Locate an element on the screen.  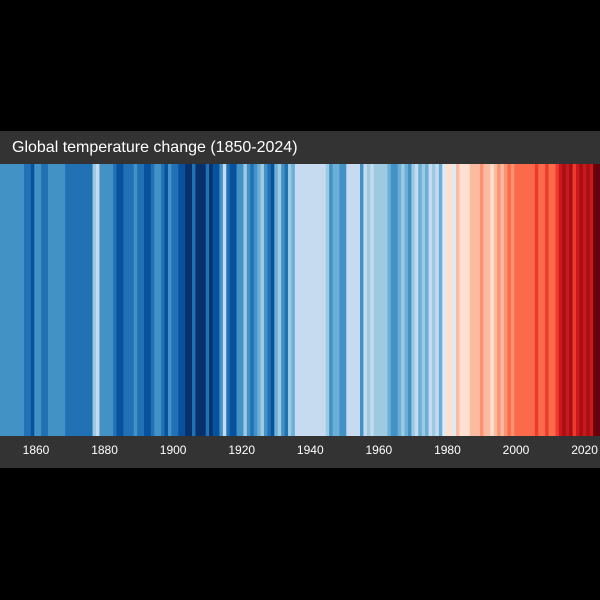
stripe-1992 is located at coordinates (488, 300).